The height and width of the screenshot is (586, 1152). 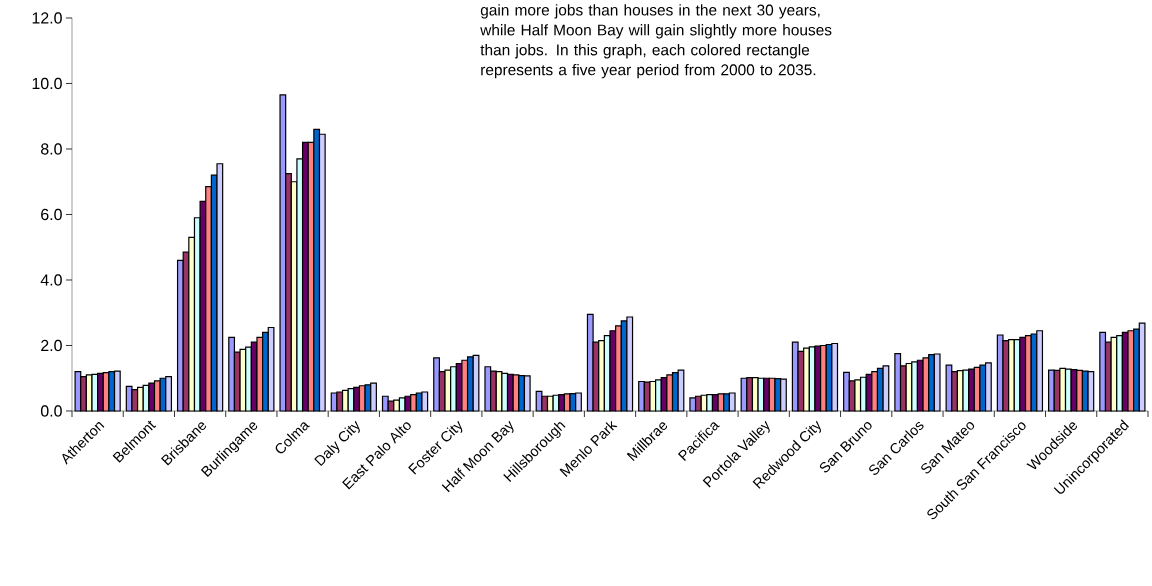 What do you see at coordinates (47, 83) in the screenshot?
I see `y-tick-label: 10.0` at bounding box center [47, 83].